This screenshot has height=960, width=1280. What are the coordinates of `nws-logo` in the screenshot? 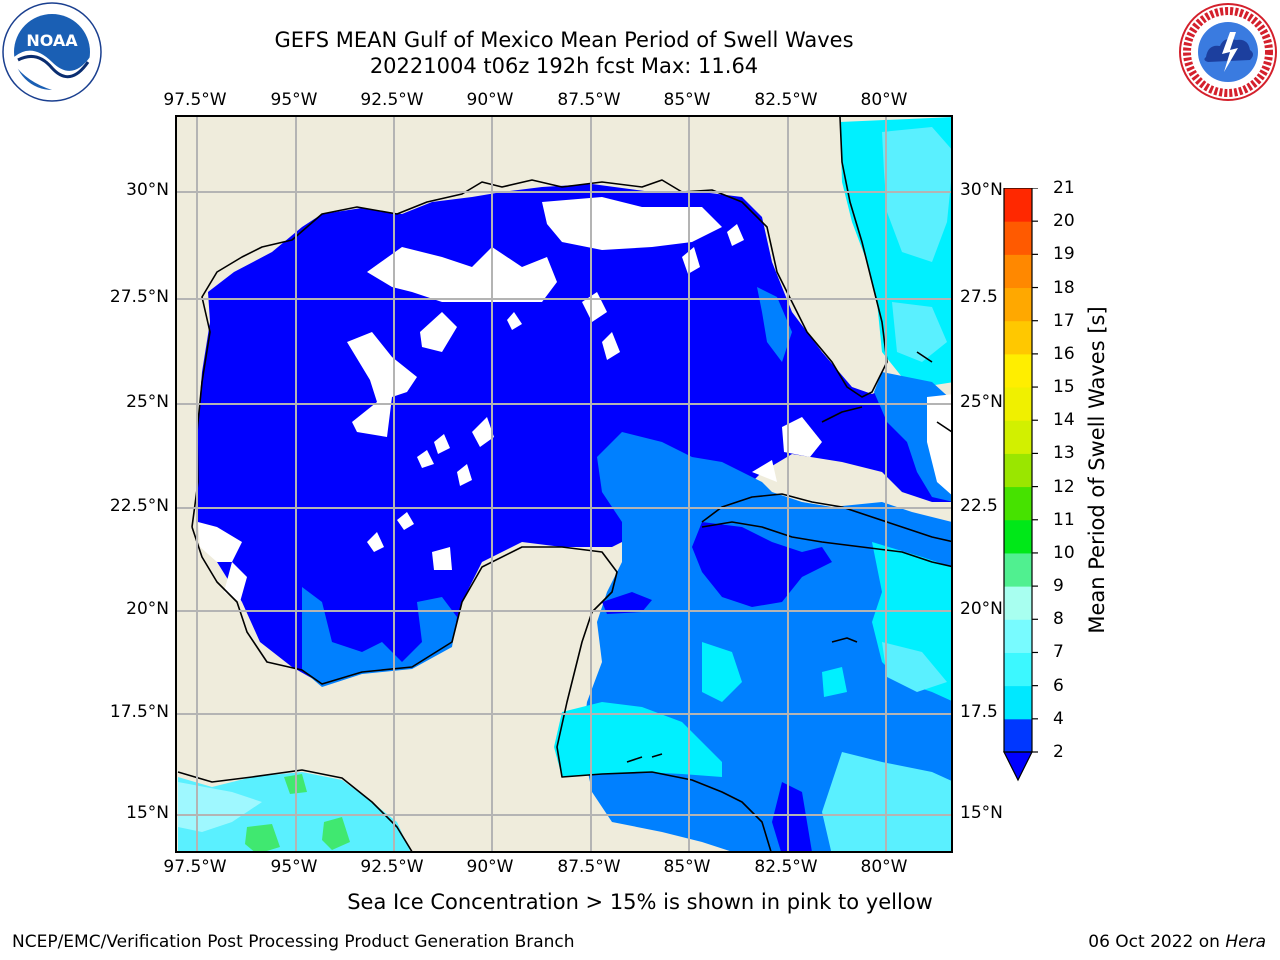 It's located at (1228, 52).